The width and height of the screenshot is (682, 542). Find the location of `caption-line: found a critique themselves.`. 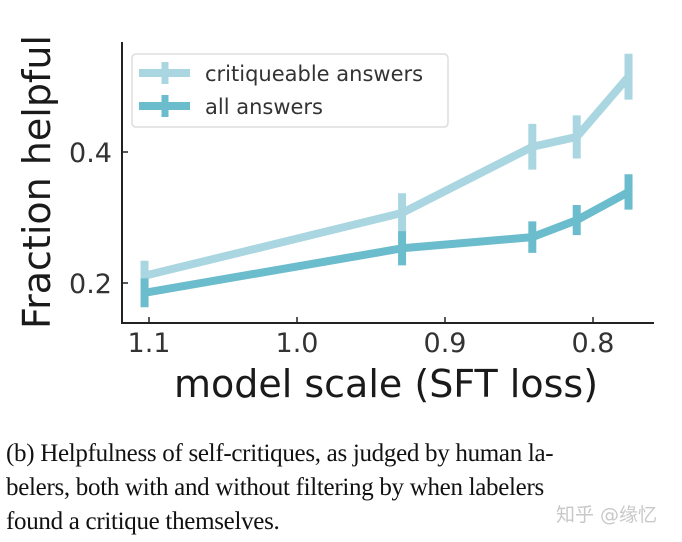

caption-line: found a critique themselves. is located at coordinates (143, 521).